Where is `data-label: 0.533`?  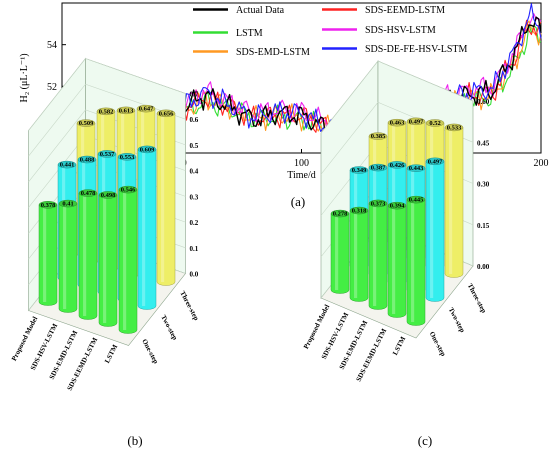
data-label: 0.533 is located at coordinates (454, 127).